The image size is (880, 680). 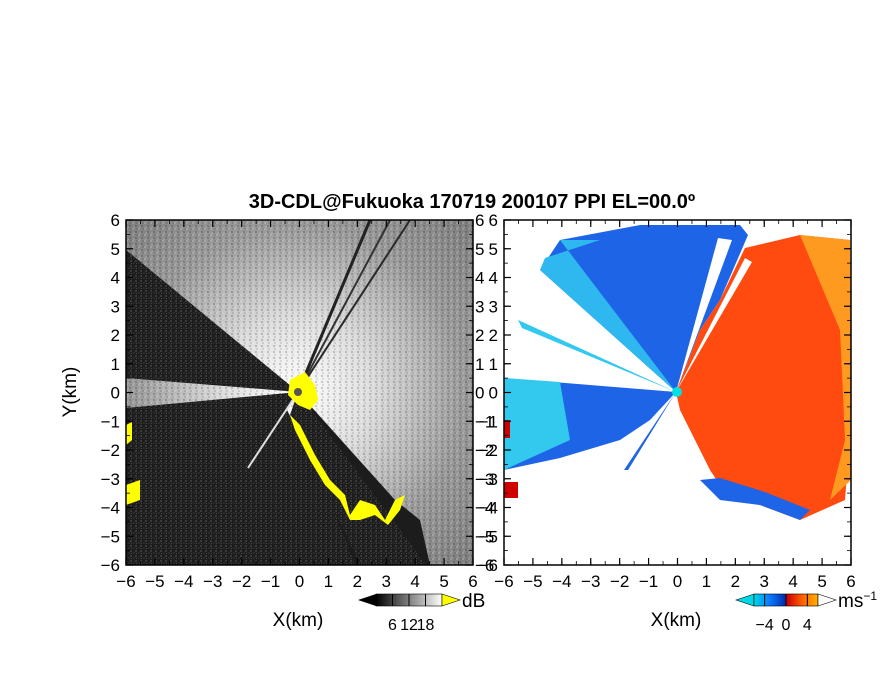 What do you see at coordinates (493, 278) in the screenshot?
I see `velocity-ytick-label: 4` at bounding box center [493, 278].